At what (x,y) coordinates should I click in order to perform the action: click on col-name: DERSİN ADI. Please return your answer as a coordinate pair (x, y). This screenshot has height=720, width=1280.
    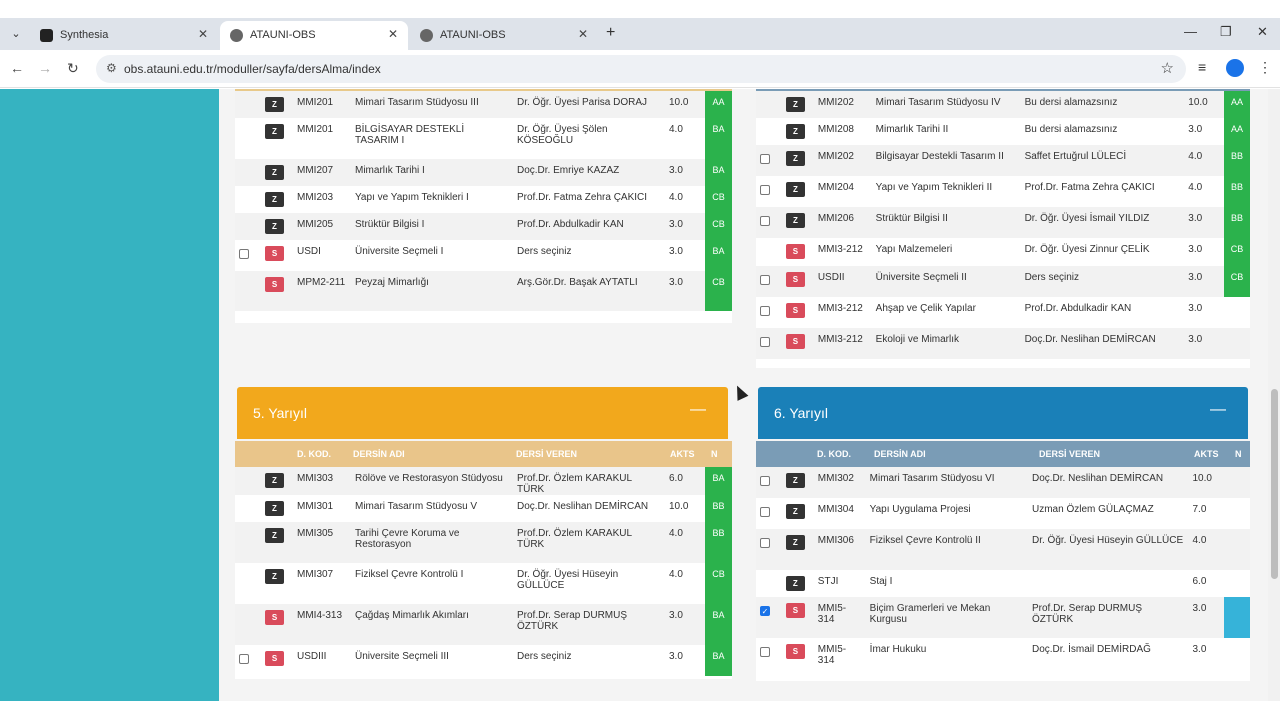
    Looking at the image, I should click on (900, 454).